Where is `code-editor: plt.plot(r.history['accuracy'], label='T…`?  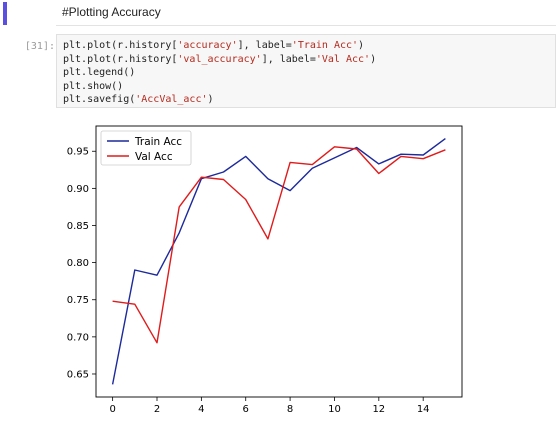
code-editor: plt.plot(r.history['accuracy'], label='T… is located at coordinates (219, 73).